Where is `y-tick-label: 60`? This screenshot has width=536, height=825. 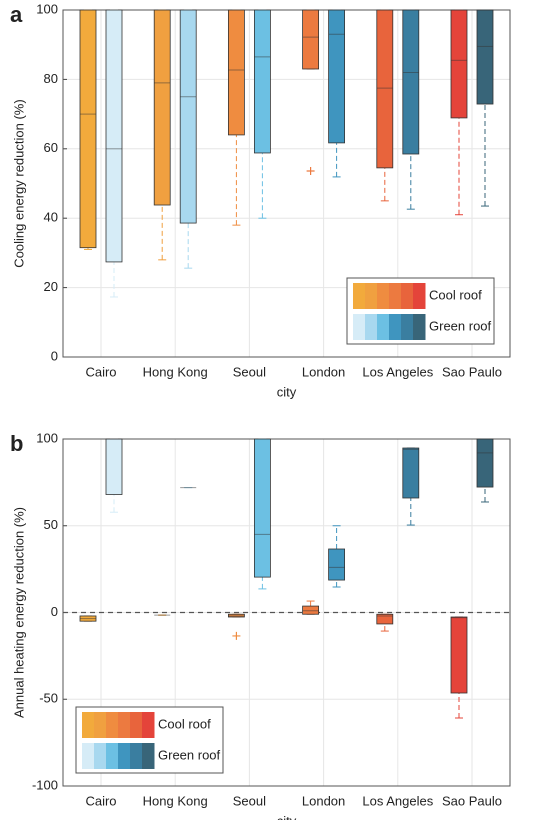
y-tick-label: 60 is located at coordinates (51, 147).